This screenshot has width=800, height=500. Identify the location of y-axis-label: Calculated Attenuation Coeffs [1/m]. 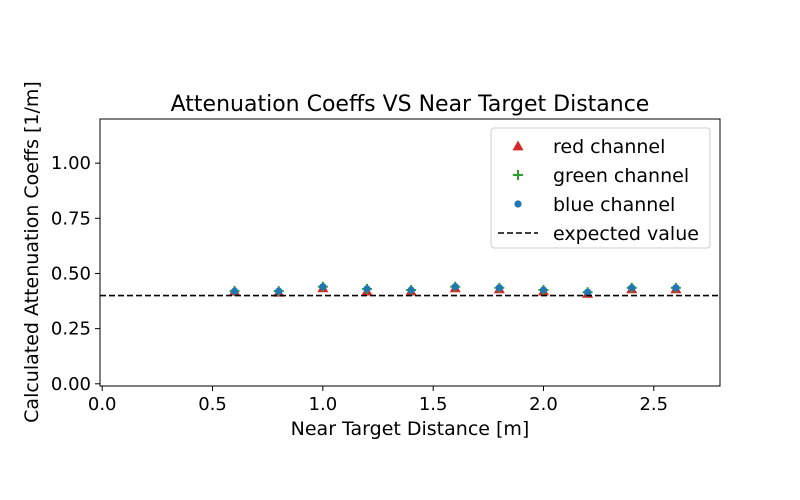
(32, 252).